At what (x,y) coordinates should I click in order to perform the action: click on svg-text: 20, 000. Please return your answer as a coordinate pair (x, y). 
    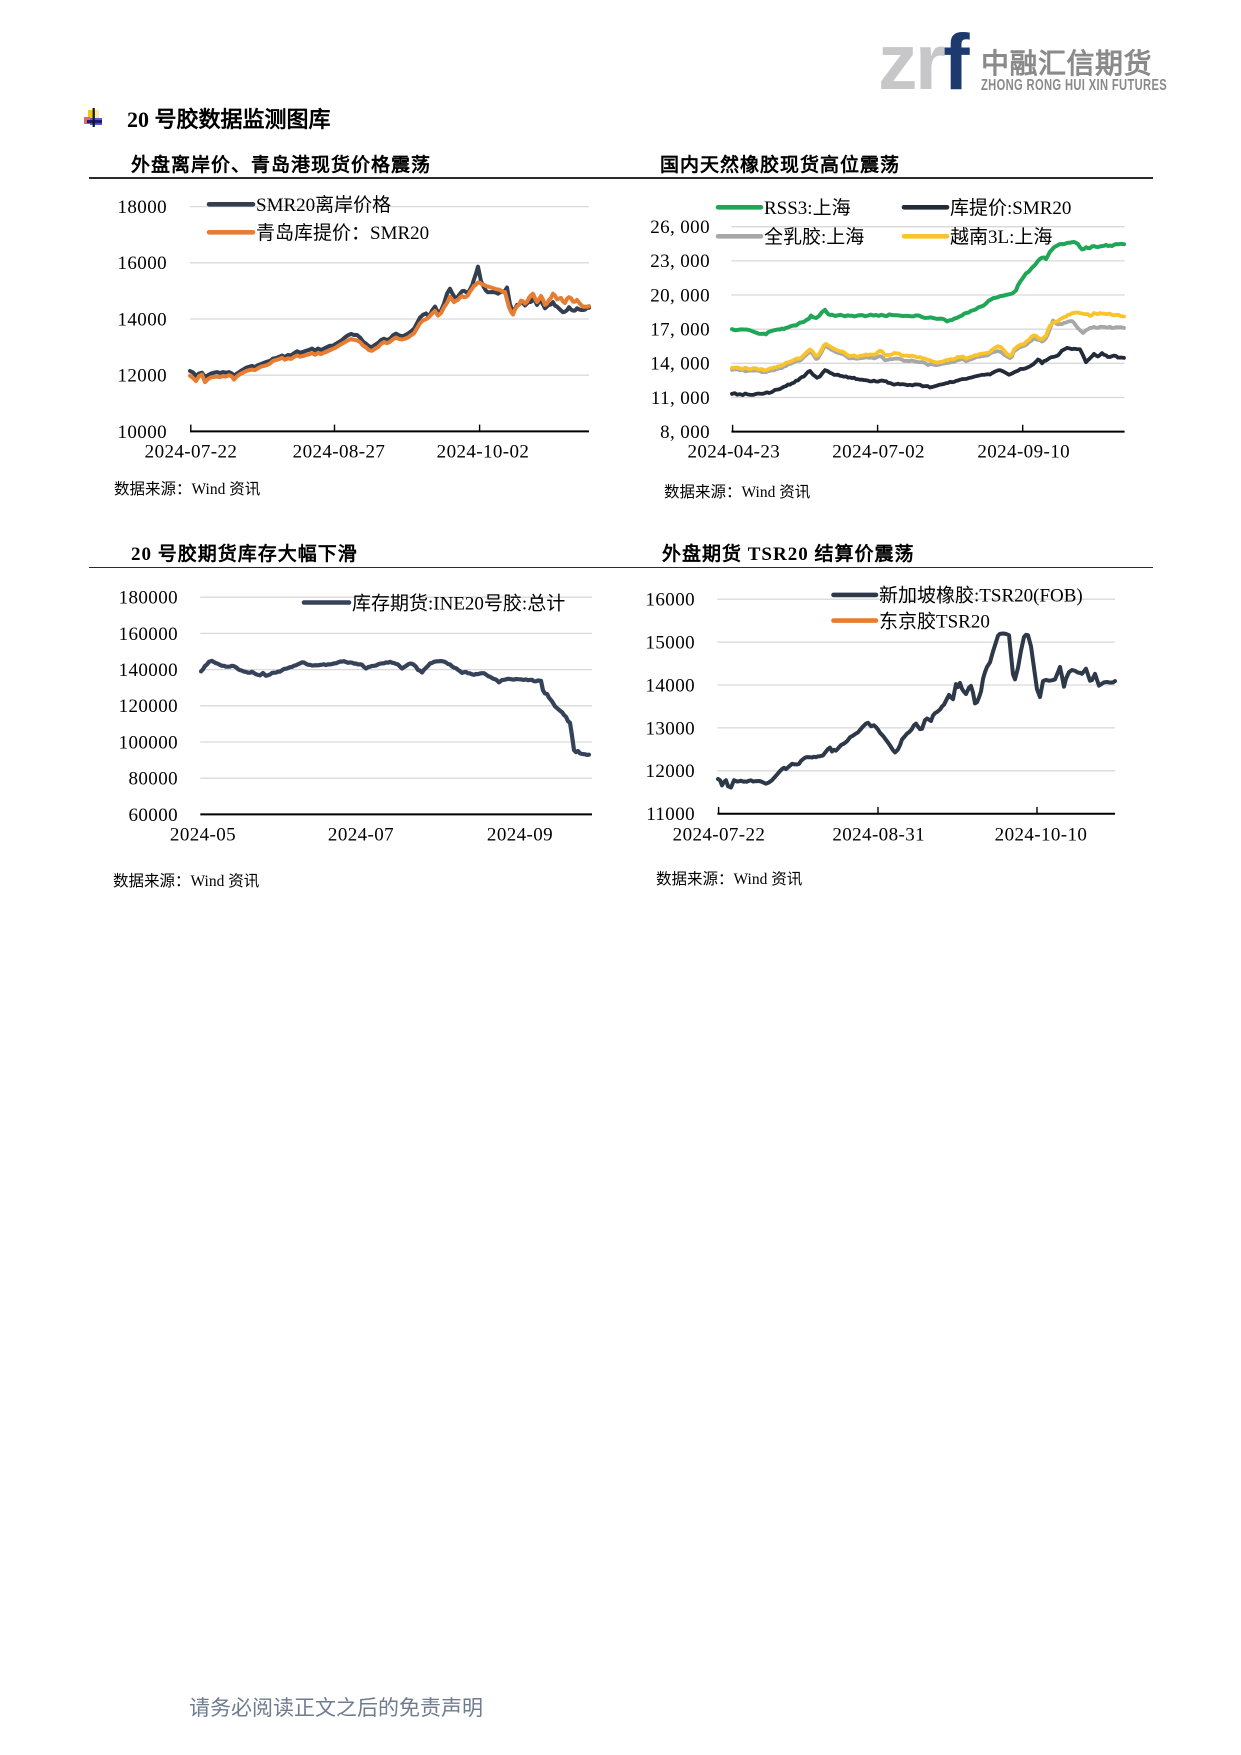
    Looking at the image, I should click on (680, 295).